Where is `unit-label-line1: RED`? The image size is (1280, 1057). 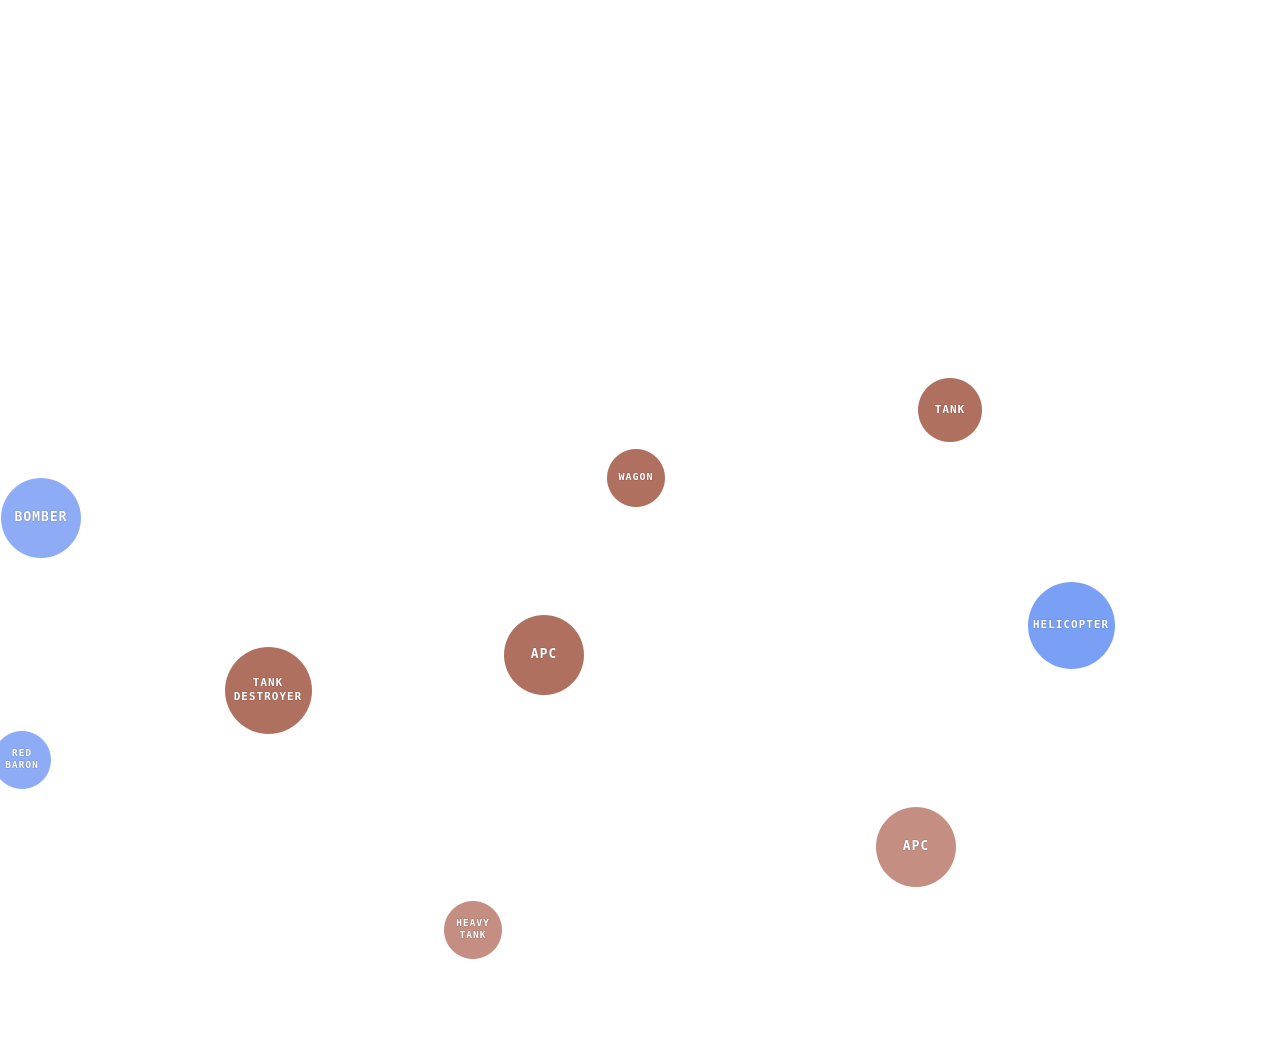 unit-label-line1: RED is located at coordinates (22, 754).